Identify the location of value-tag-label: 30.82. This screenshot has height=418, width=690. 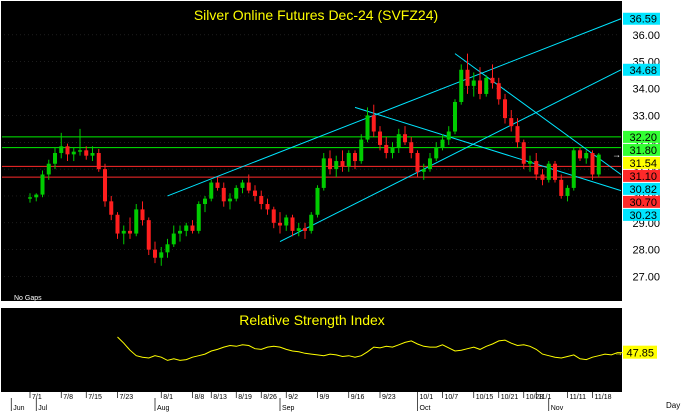
(643, 190).